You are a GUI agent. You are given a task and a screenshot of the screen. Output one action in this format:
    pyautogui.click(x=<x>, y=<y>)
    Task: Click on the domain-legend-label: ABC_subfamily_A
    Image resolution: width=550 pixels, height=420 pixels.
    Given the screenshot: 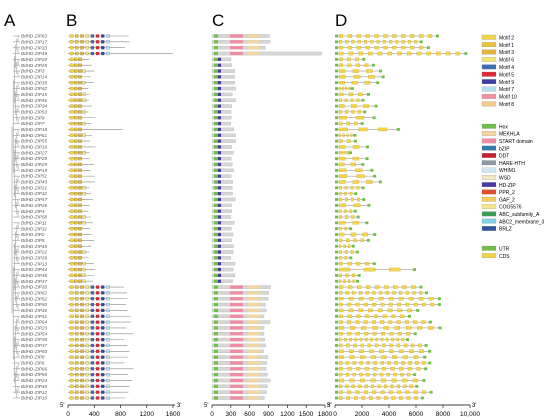 What is the action you would take?
    pyautogui.click(x=519, y=215)
    